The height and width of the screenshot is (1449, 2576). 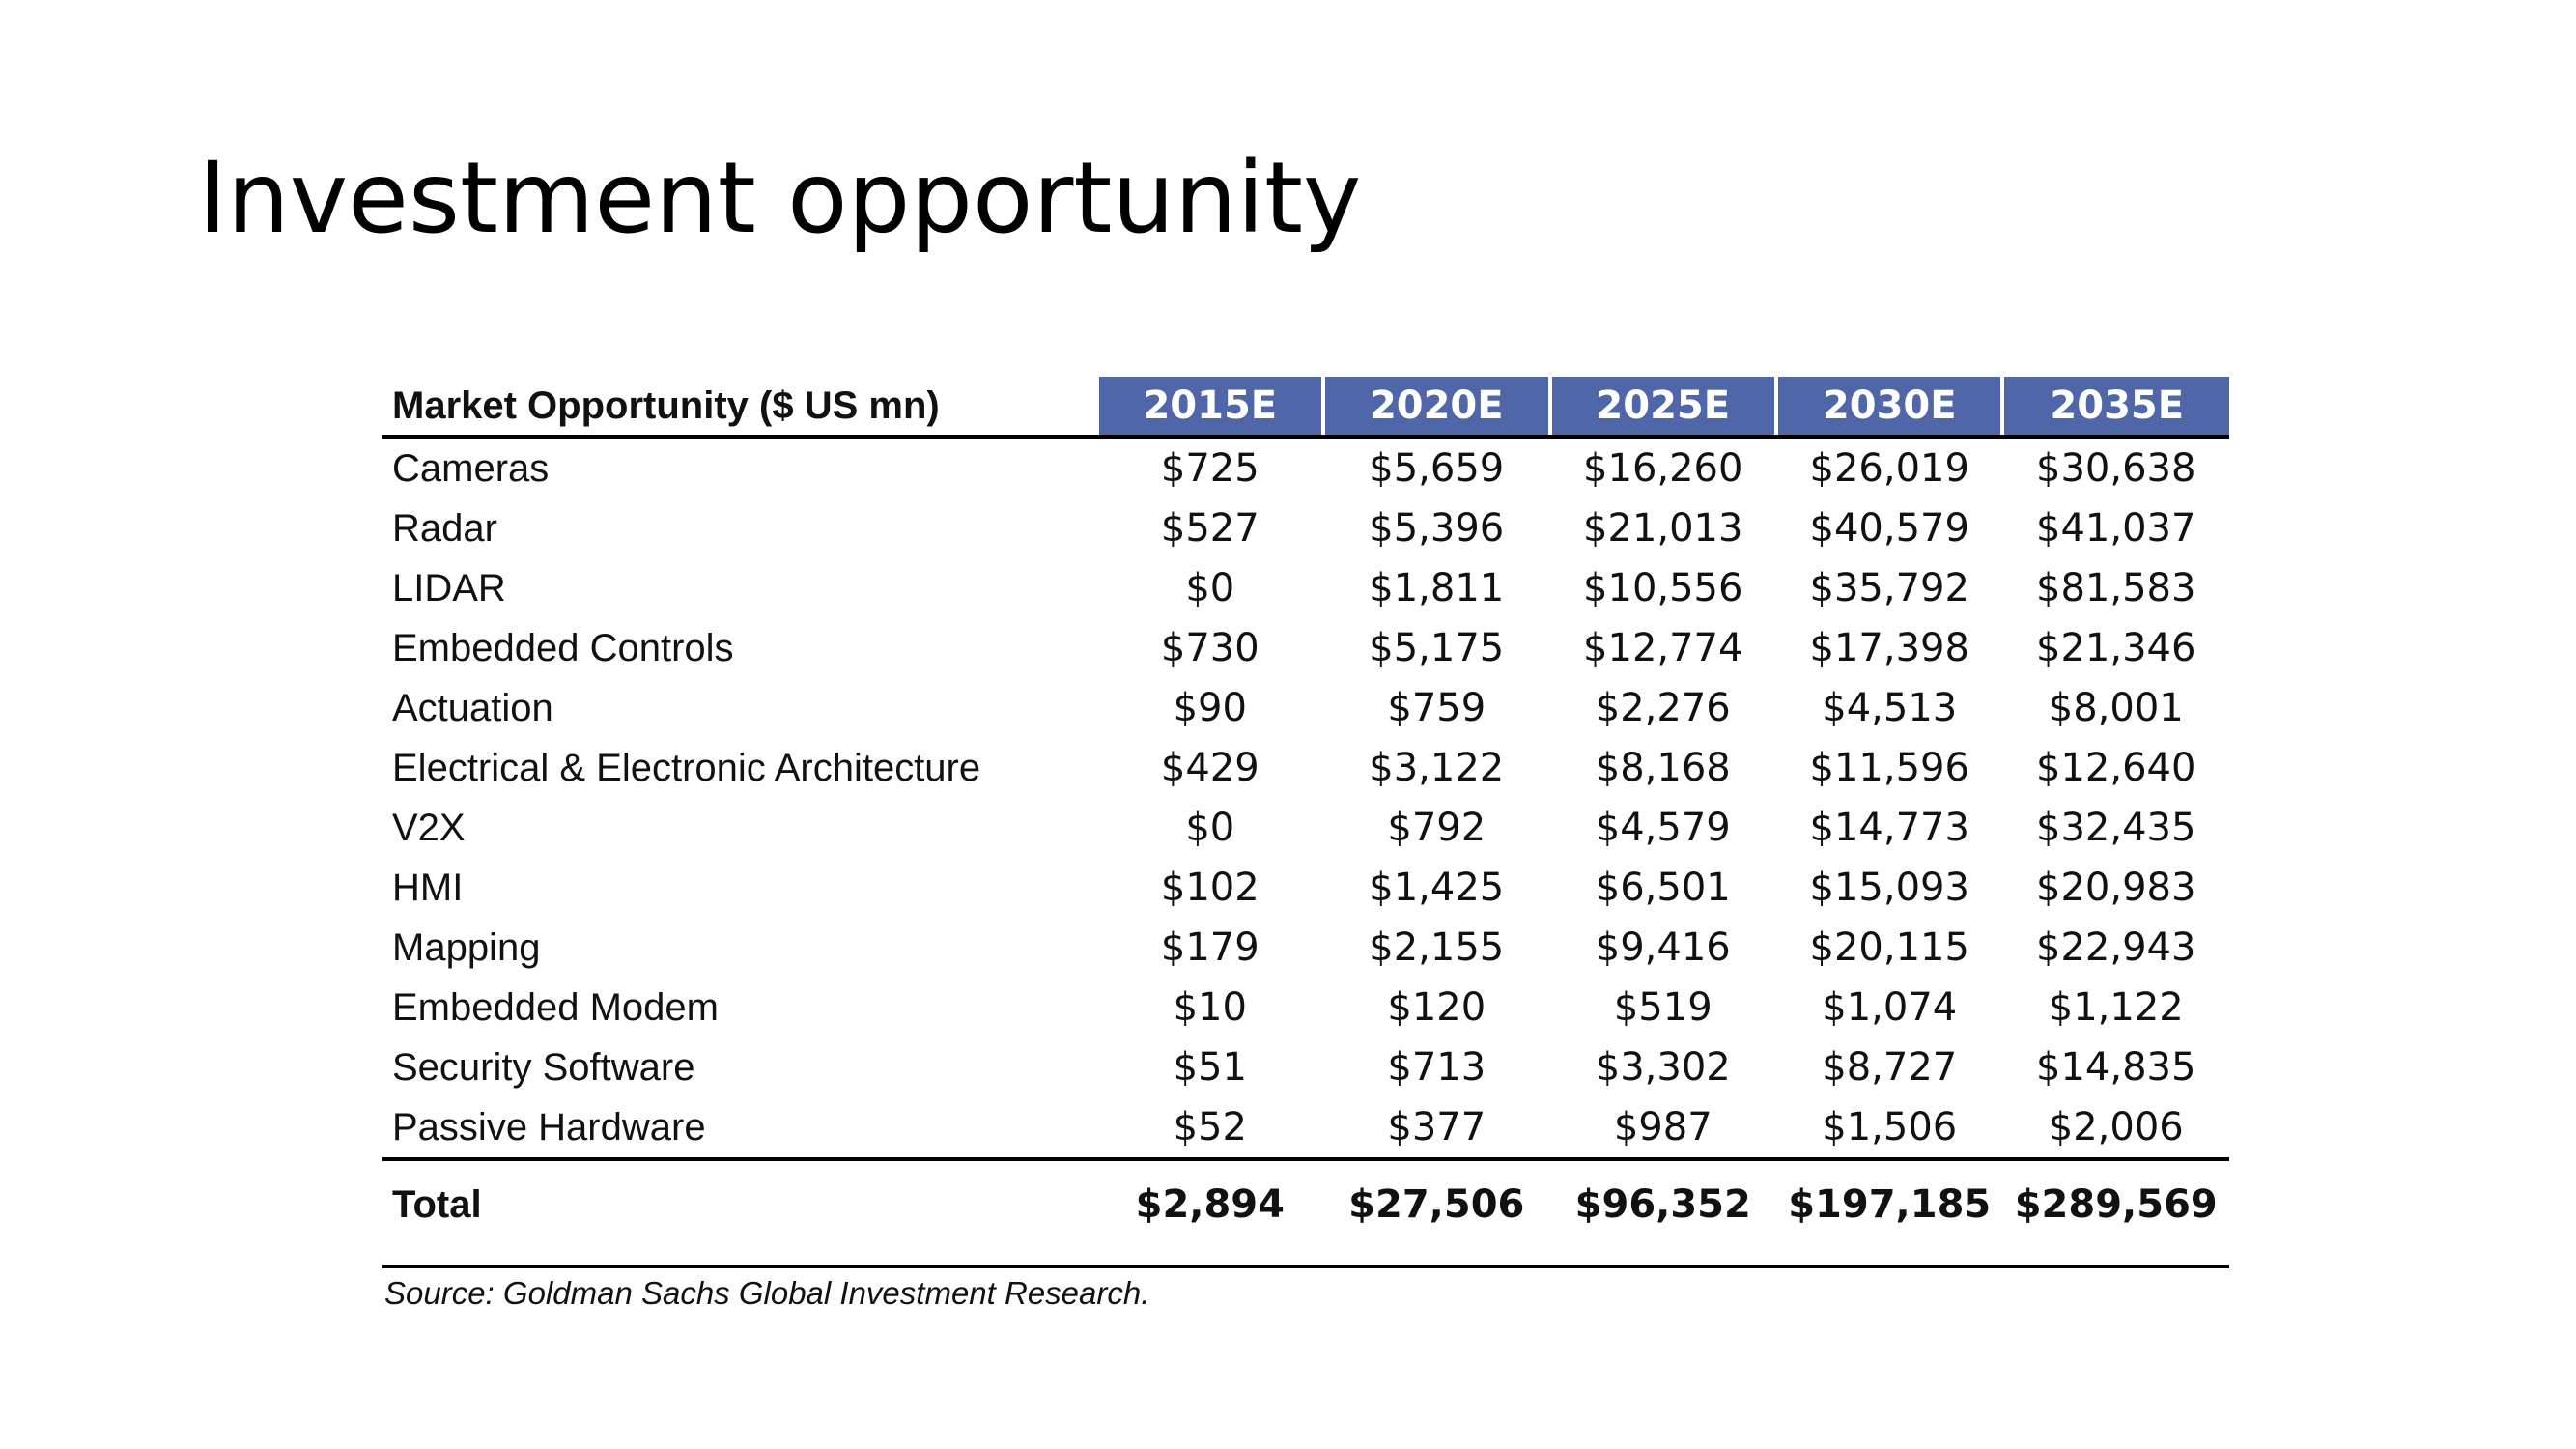 I want to click on total-value: $27,506, so click(x=1436, y=1202).